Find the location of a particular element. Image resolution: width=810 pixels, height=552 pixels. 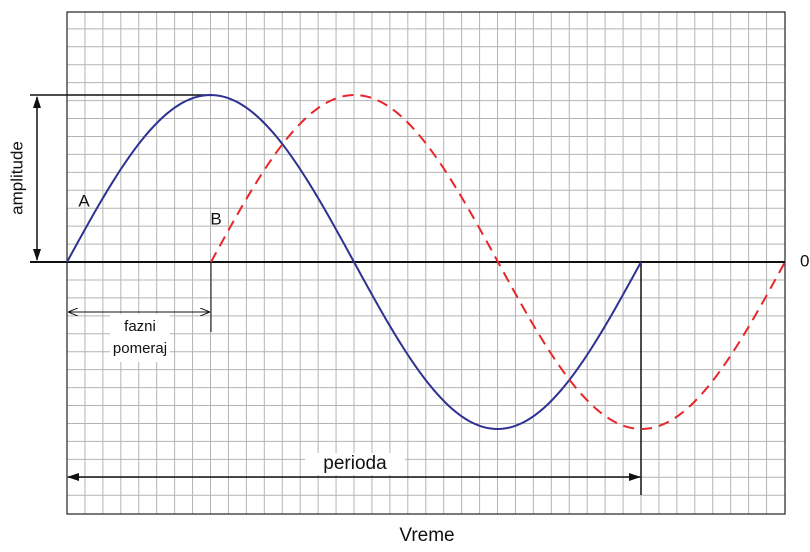

phase-label: fazni is located at coordinates (140, 326).